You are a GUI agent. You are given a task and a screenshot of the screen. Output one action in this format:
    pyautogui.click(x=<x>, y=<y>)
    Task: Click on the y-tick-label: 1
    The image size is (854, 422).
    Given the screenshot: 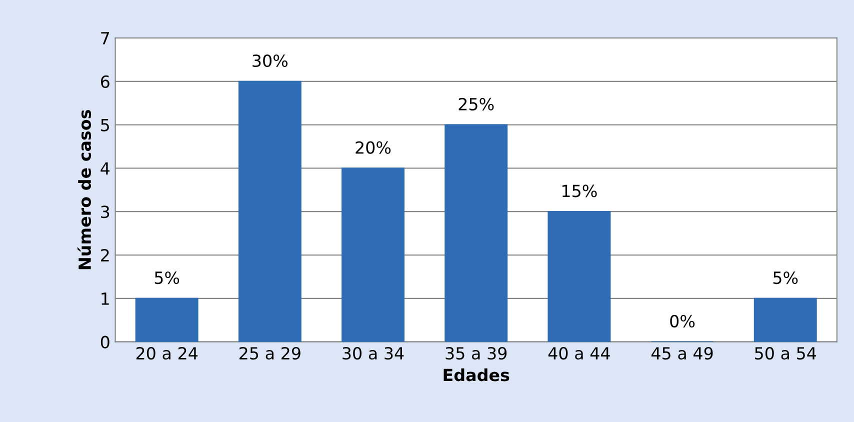 What is the action you would take?
    pyautogui.click(x=105, y=298)
    